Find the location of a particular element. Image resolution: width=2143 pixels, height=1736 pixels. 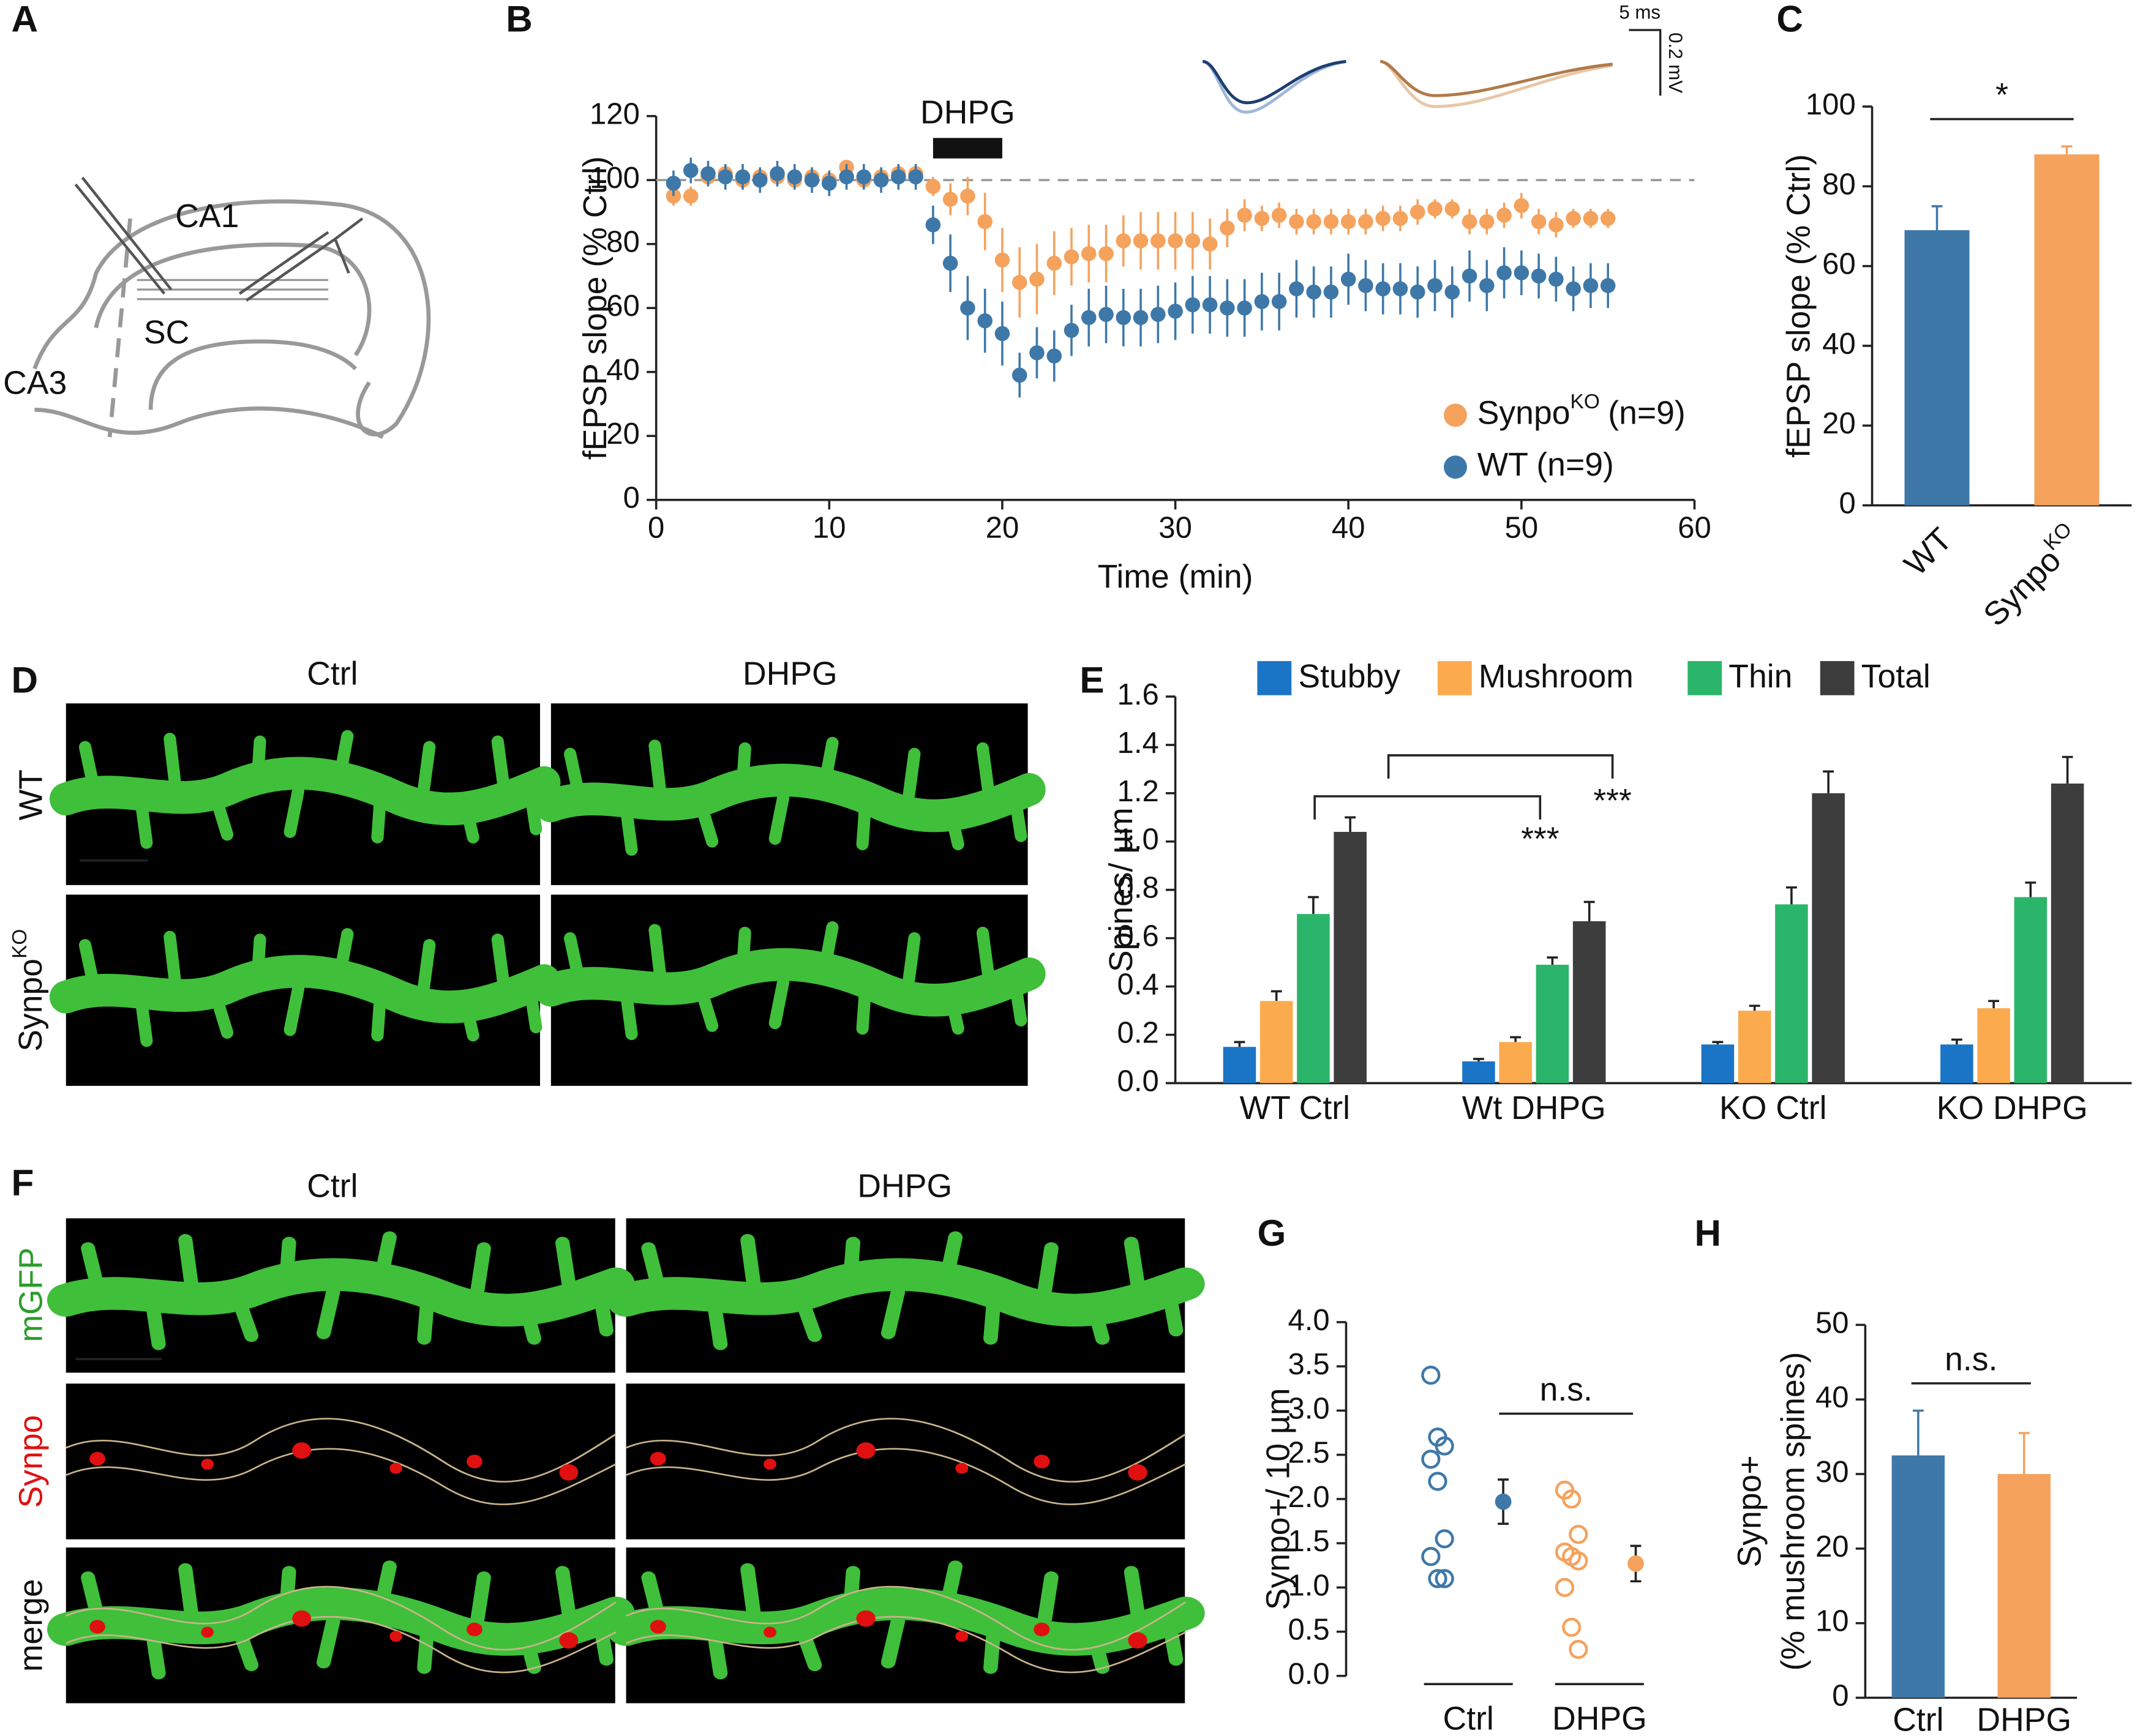

legend-label: Stubby is located at coordinates (1349, 677).